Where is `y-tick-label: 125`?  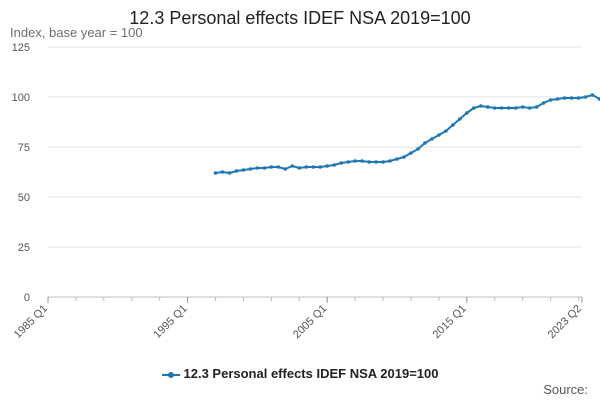
y-tick-label: 125 is located at coordinates (21, 48).